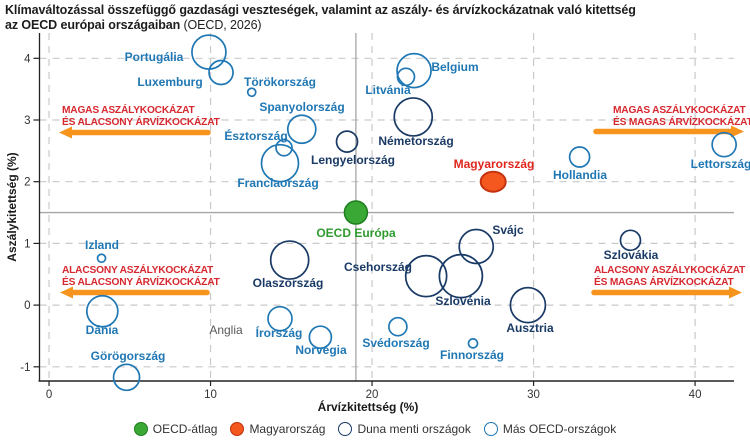 The height and width of the screenshot is (442, 750). I want to click on legend-item: Duna menti országok, so click(404, 429).